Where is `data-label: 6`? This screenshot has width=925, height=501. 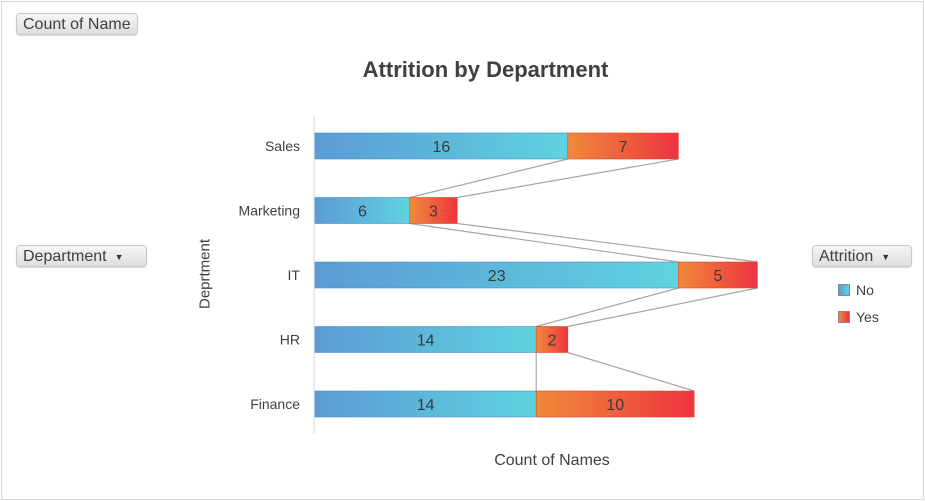 data-label: 6 is located at coordinates (362, 212).